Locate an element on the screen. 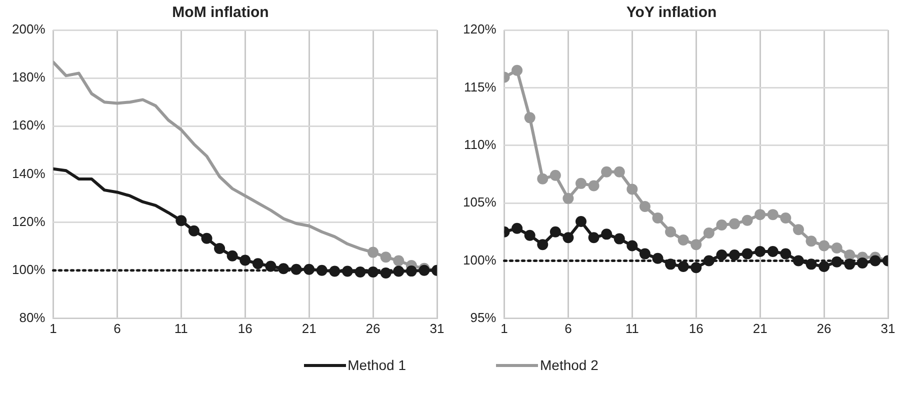 This screenshot has width=902, height=400. legend-label: Method 2 is located at coordinates (569, 365).